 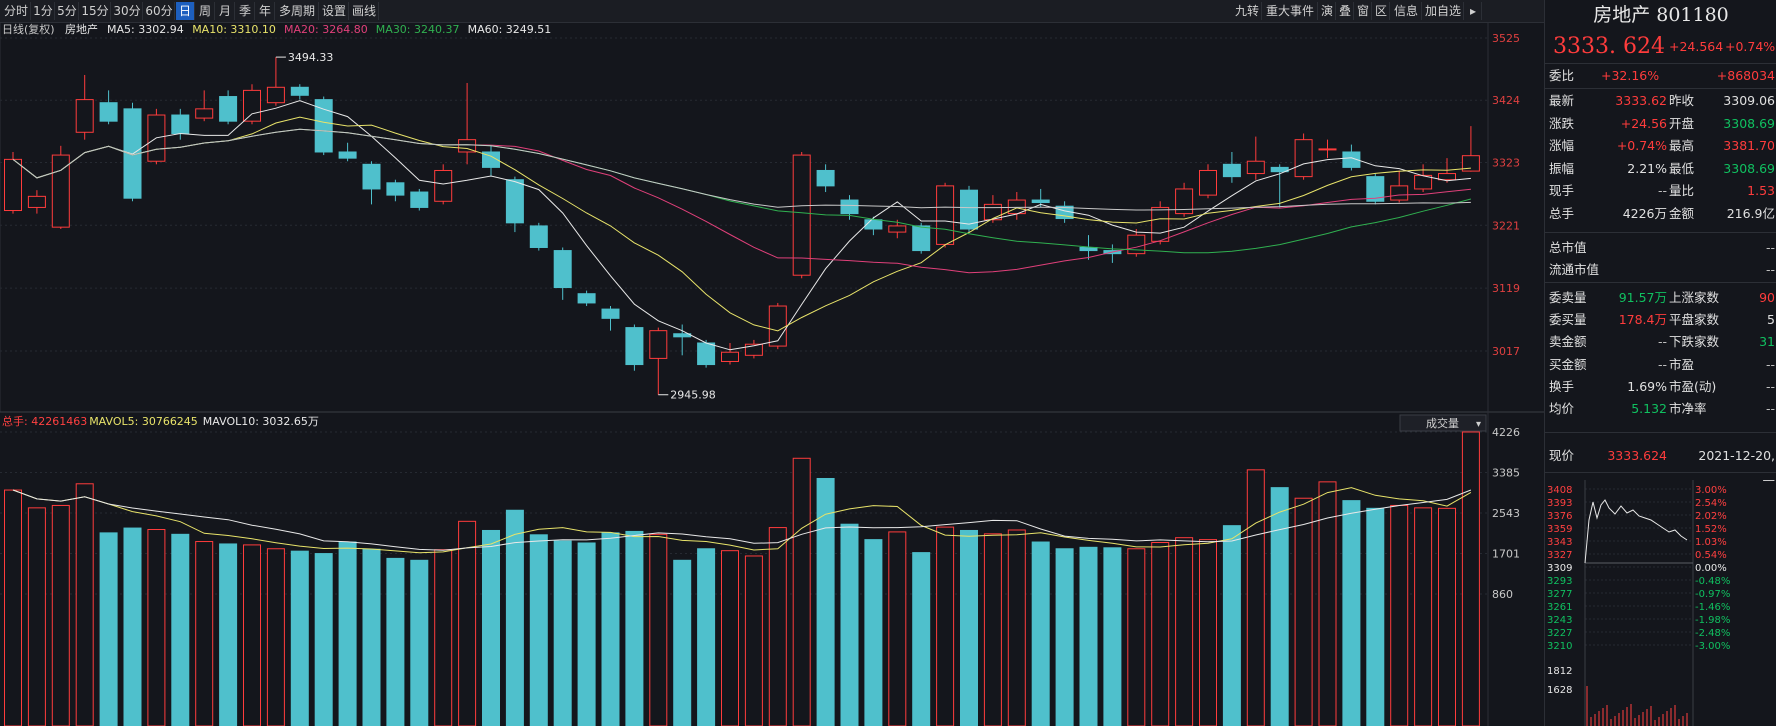 What do you see at coordinates (95, 11) in the screenshot?
I see `period-tab-3: 15分` at bounding box center [95, 11].